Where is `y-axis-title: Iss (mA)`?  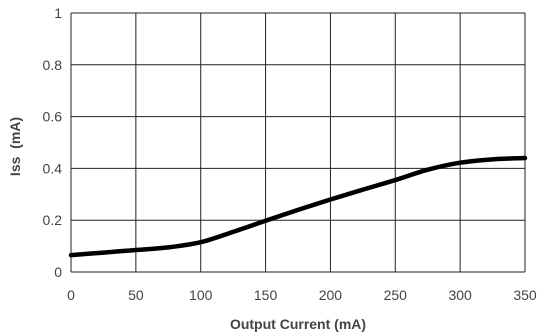
y-axis-title: Iss (mA) is located at coordinates (15, 146).